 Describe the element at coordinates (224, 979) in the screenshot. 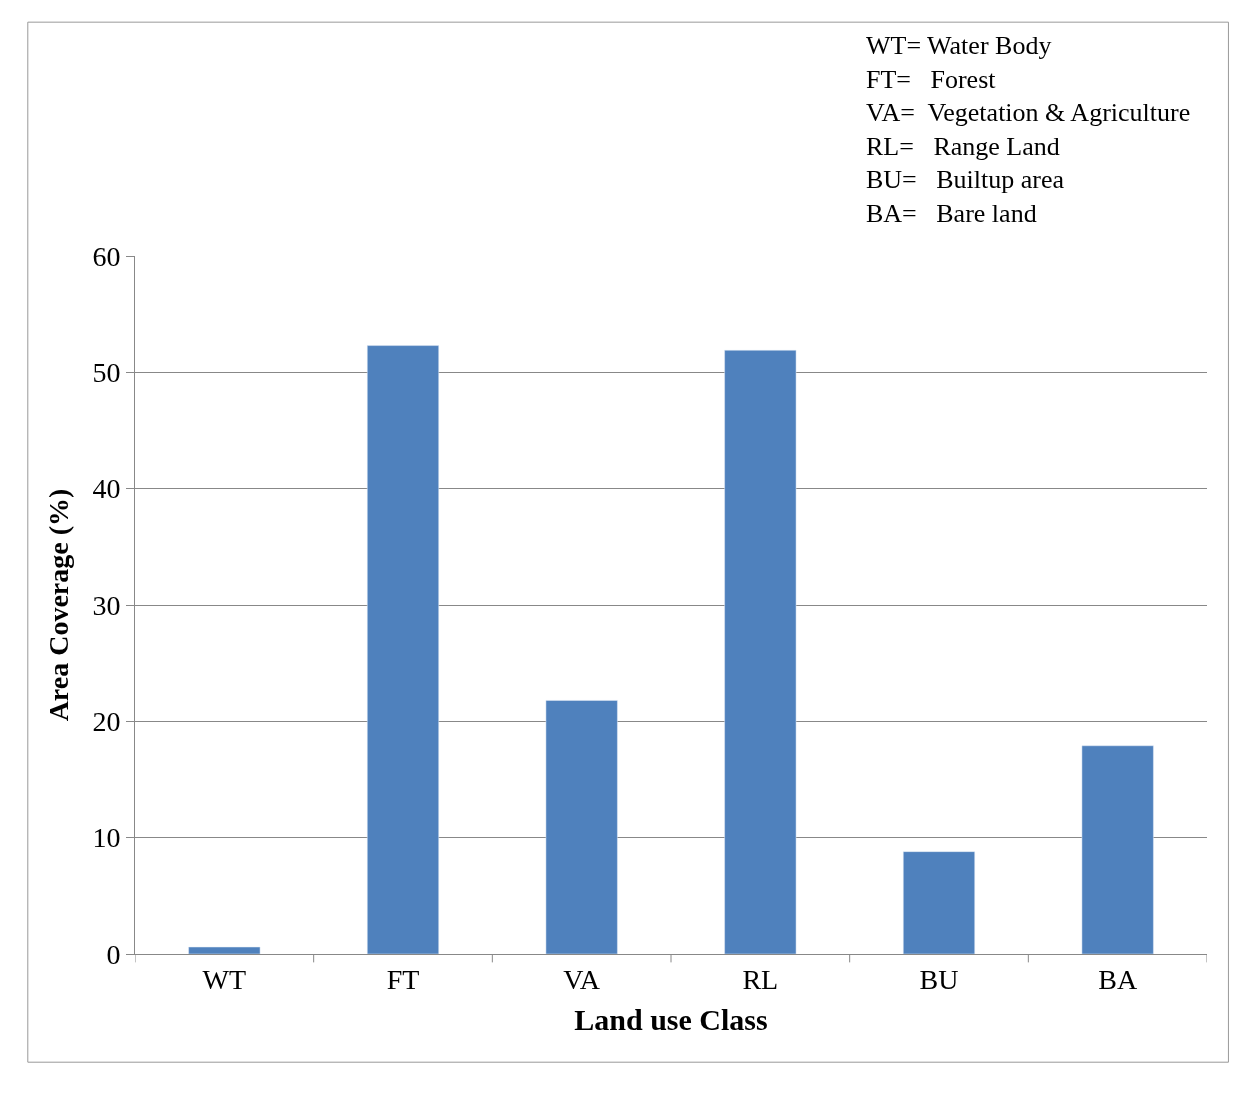

I see `x-tick-label: WT` at that location.